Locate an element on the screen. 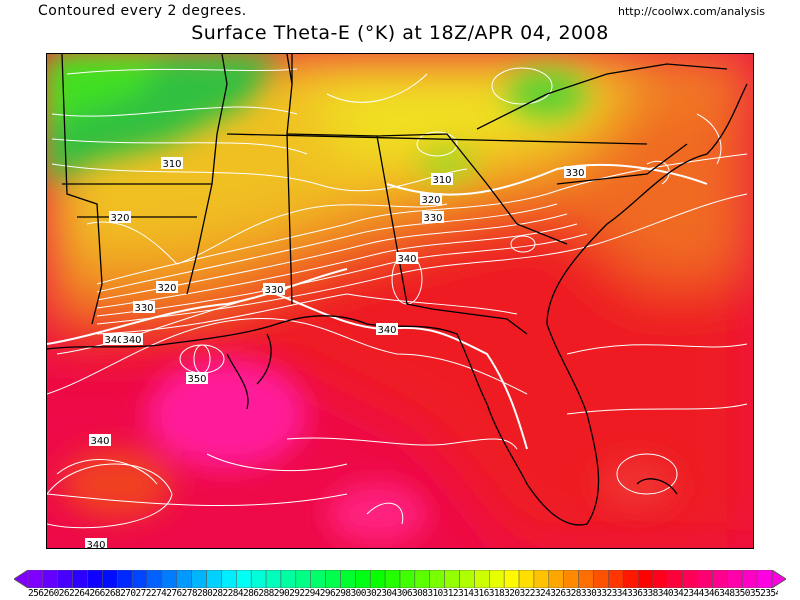 The height and width of the screenshot is (600, 800). theta-e-colorbar is located at coordinates (400, 579).